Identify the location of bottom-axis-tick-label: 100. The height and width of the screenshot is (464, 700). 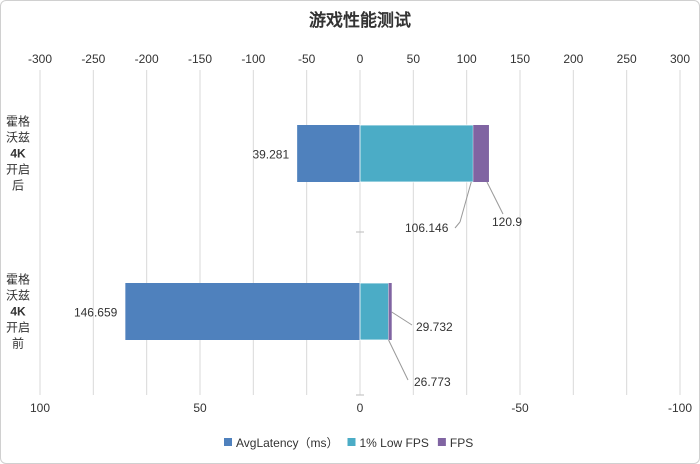
(40, 408).